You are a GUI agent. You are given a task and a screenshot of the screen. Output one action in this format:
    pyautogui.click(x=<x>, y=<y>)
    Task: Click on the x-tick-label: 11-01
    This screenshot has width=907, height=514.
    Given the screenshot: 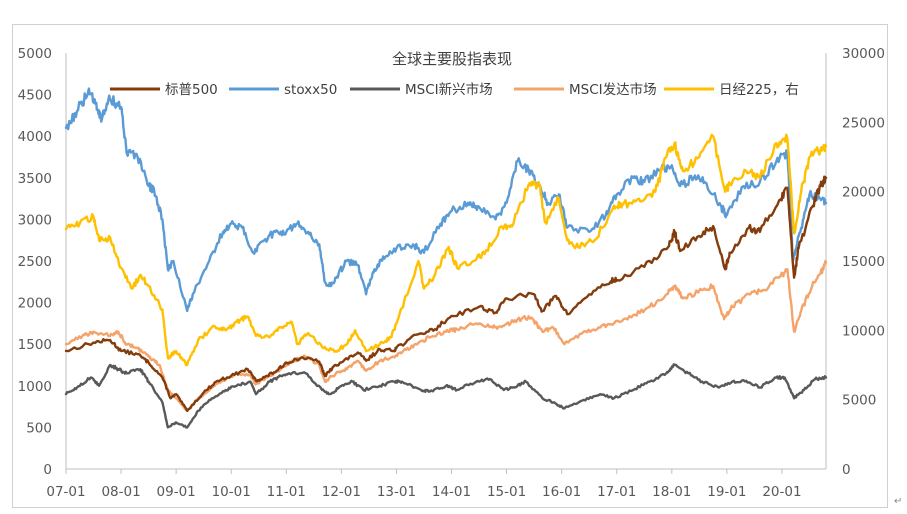 What is the action you would take?
    pyautogui.click(x=286, y=492)
    